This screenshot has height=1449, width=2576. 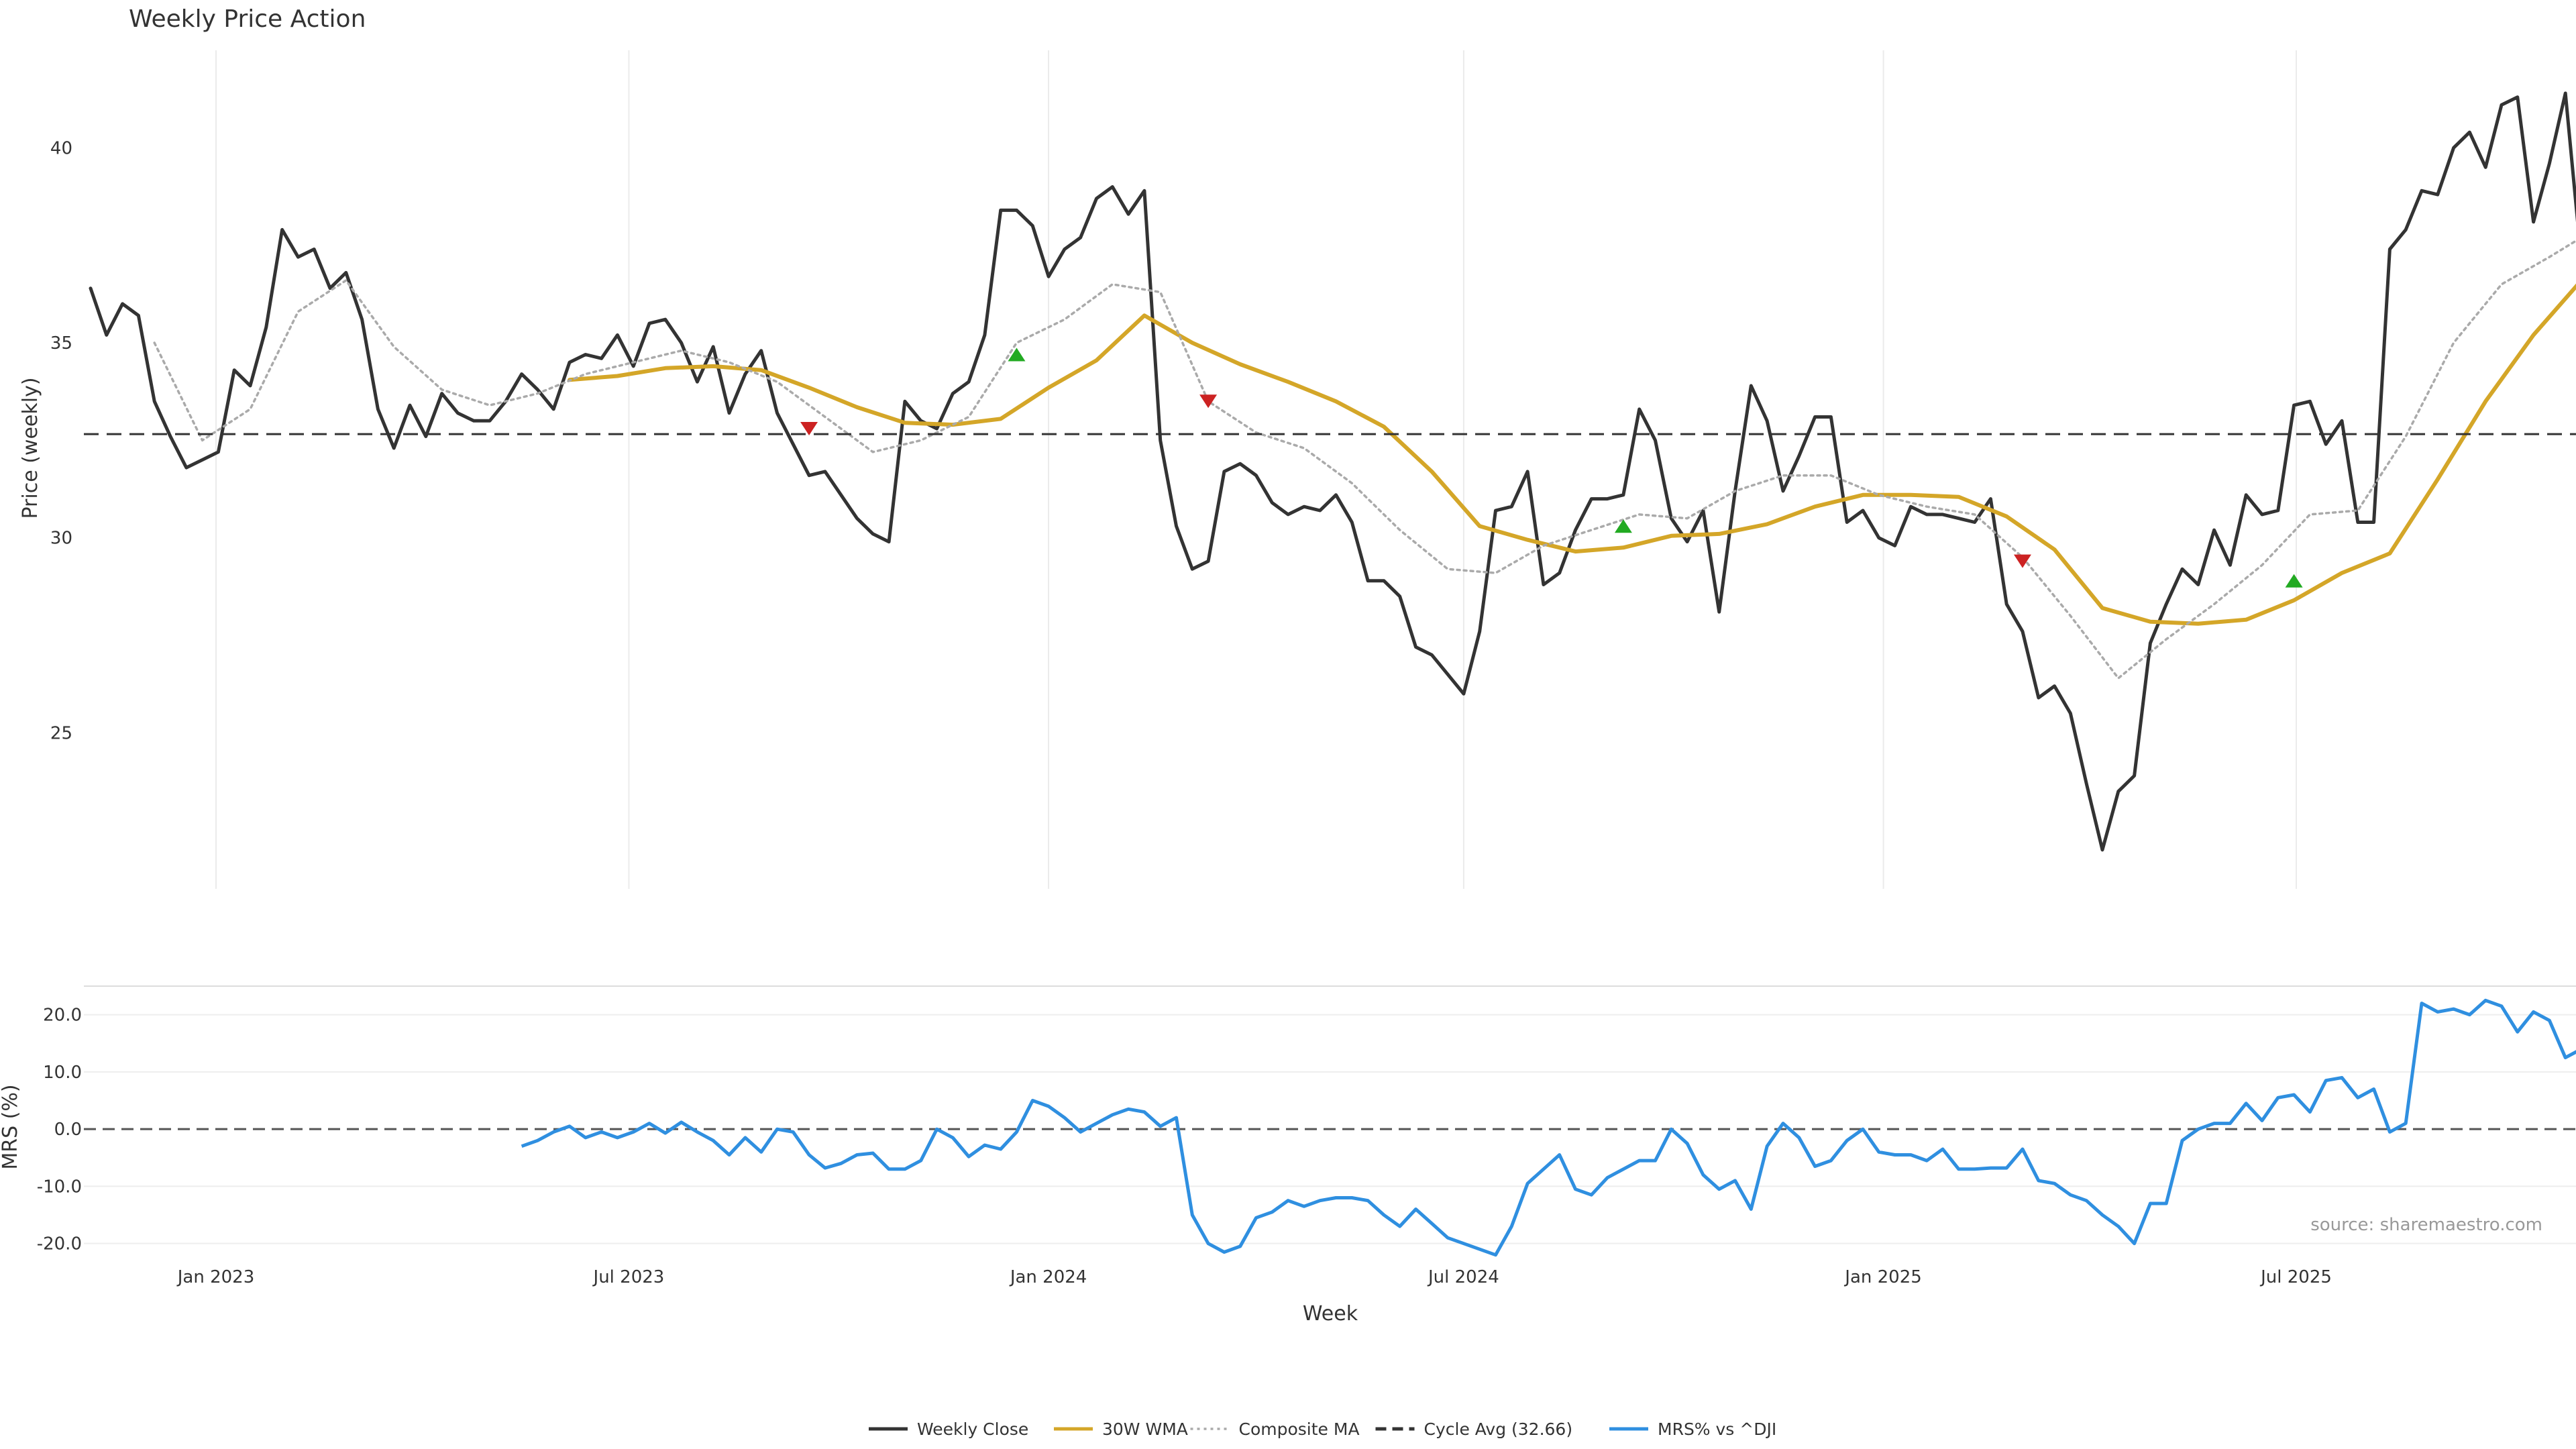 I want to click on x-tick-label: Jul 2024, so click(x=1463, y=1277).